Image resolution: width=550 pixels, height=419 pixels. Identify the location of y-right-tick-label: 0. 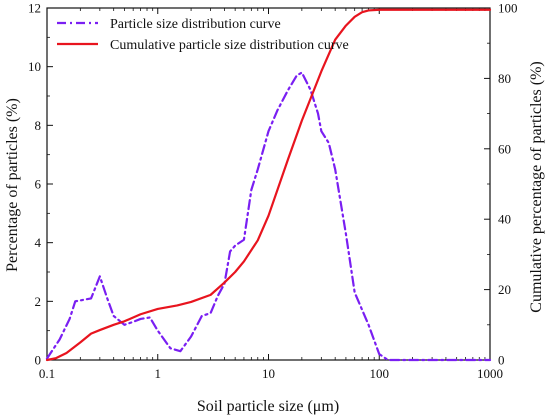
(501, 360).